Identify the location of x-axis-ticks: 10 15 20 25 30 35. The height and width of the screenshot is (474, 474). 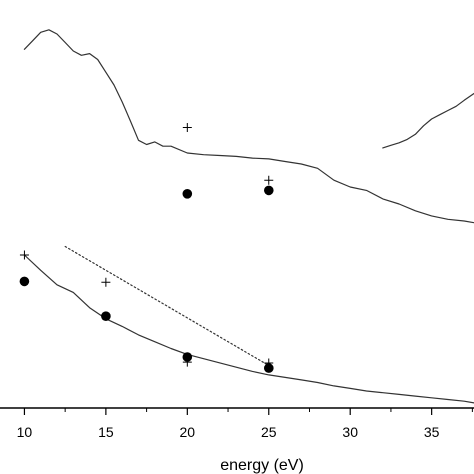
(245, 424).